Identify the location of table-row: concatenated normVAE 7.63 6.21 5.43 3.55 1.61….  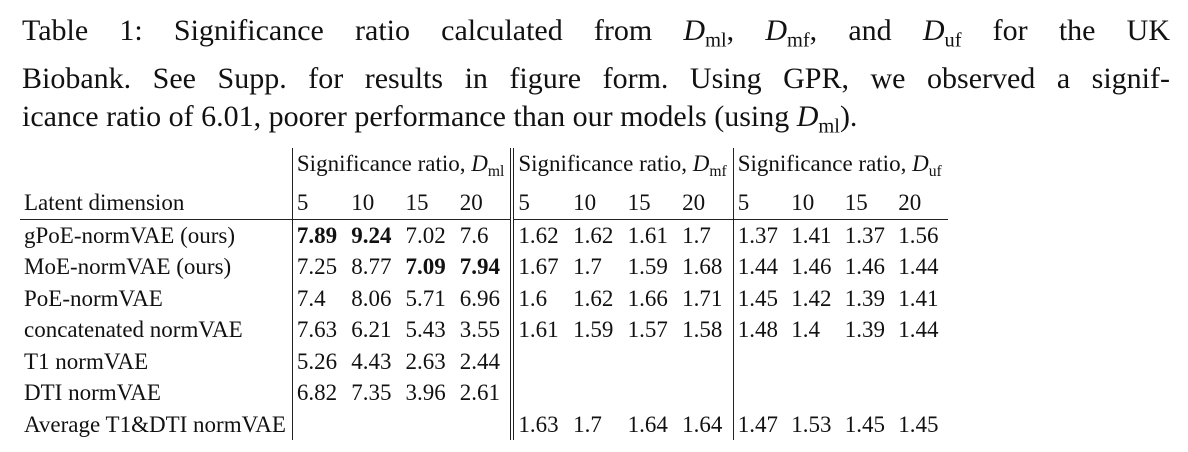
(484, 330).